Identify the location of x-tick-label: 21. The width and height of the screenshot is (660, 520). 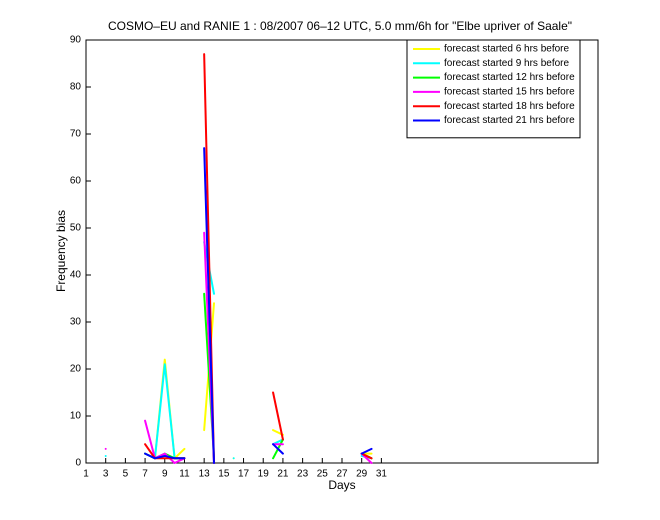
(283, 474).